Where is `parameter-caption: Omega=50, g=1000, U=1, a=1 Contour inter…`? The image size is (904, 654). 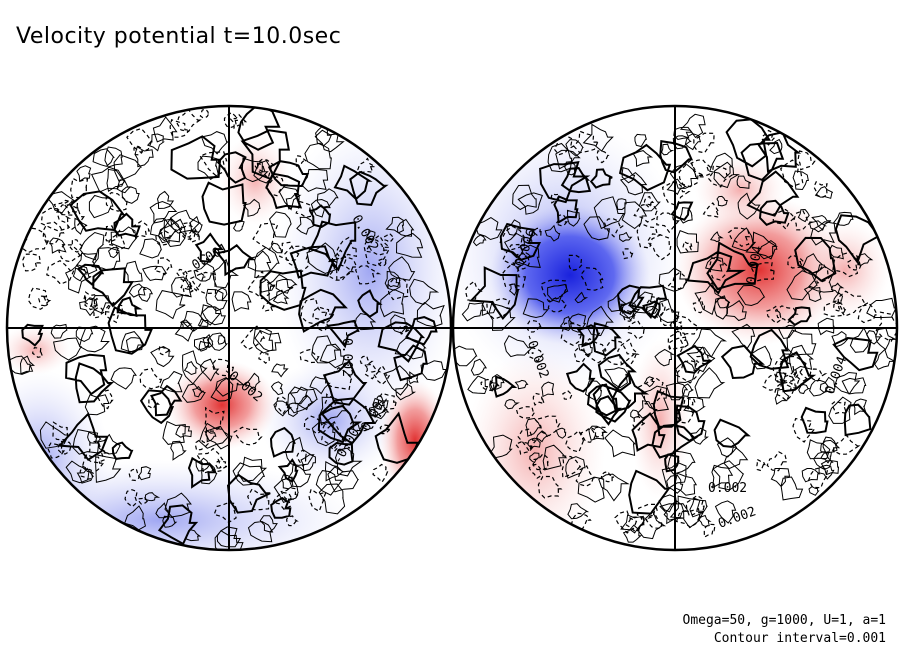 parameter-caption: Omega=50, g=1000, U=1, a=1 Contour inter… is located at coordinates (785, 630).